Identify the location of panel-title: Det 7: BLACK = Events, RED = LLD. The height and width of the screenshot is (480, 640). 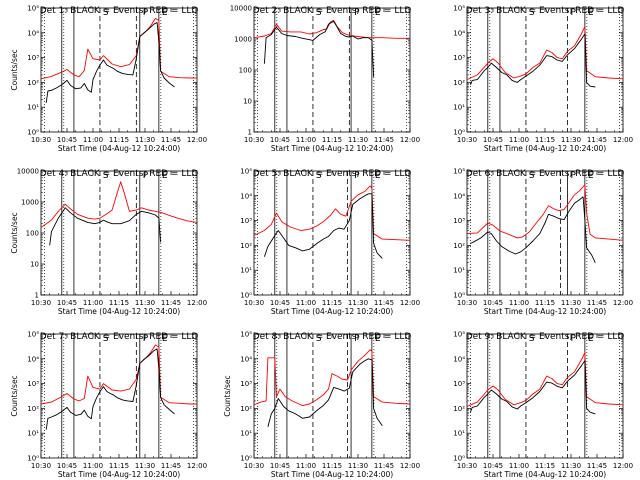
(119, 337).